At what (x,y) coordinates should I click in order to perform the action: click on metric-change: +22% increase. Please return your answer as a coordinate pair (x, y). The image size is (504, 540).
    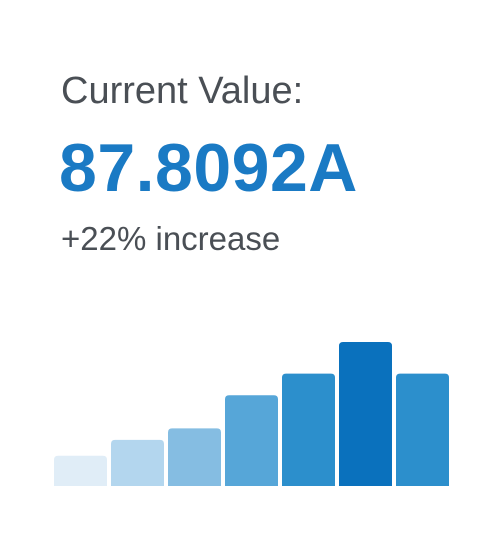
    Looking at the image, I should click on (171, 238).